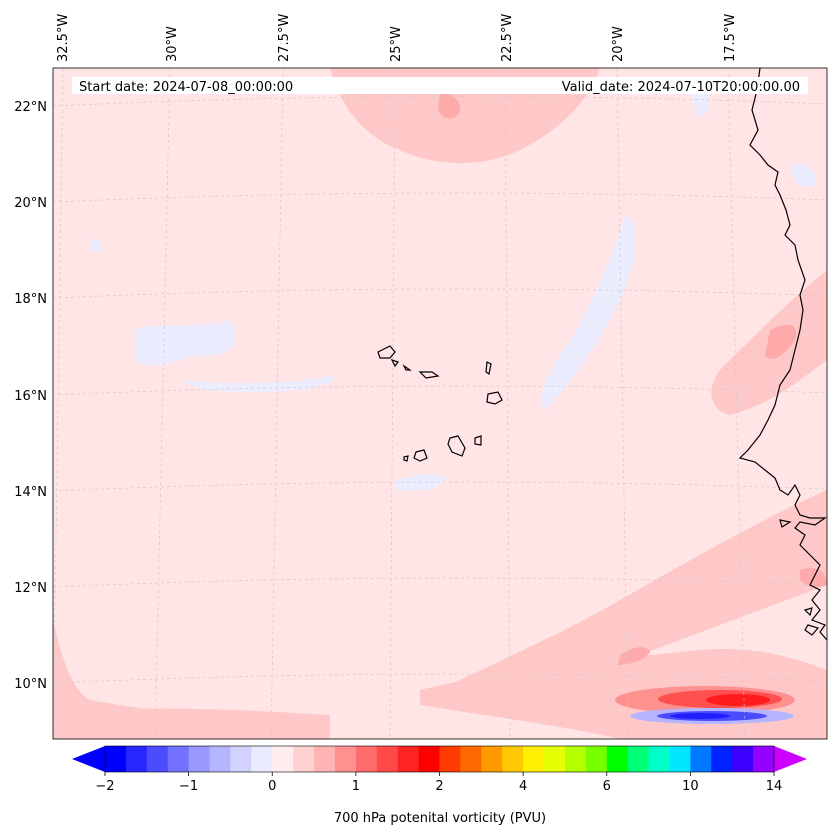 This screenshot has height=836, width=837. I want to click on coast-island, so click(812, 630).